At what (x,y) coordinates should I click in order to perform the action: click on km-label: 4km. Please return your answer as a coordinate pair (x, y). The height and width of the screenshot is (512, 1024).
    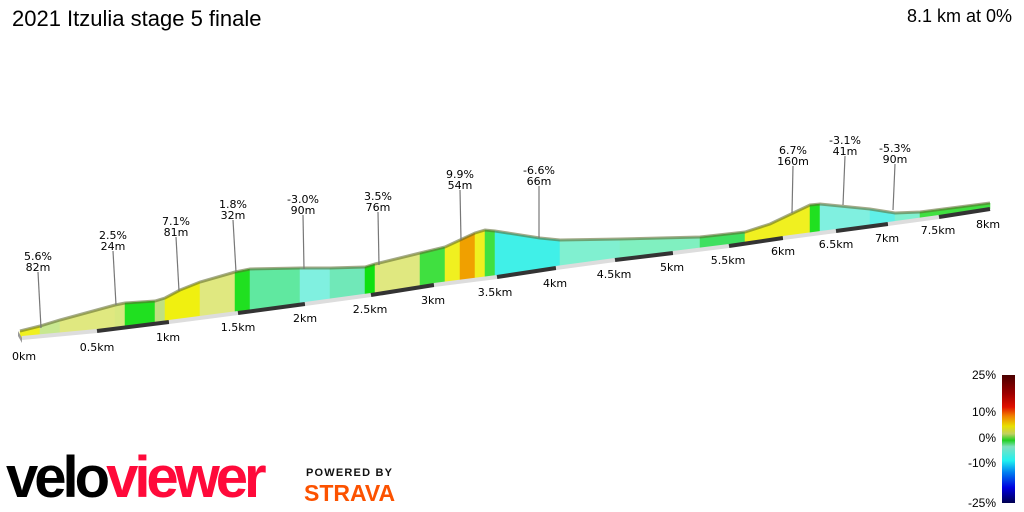
    Looking at the image, I should click on (555, 283).